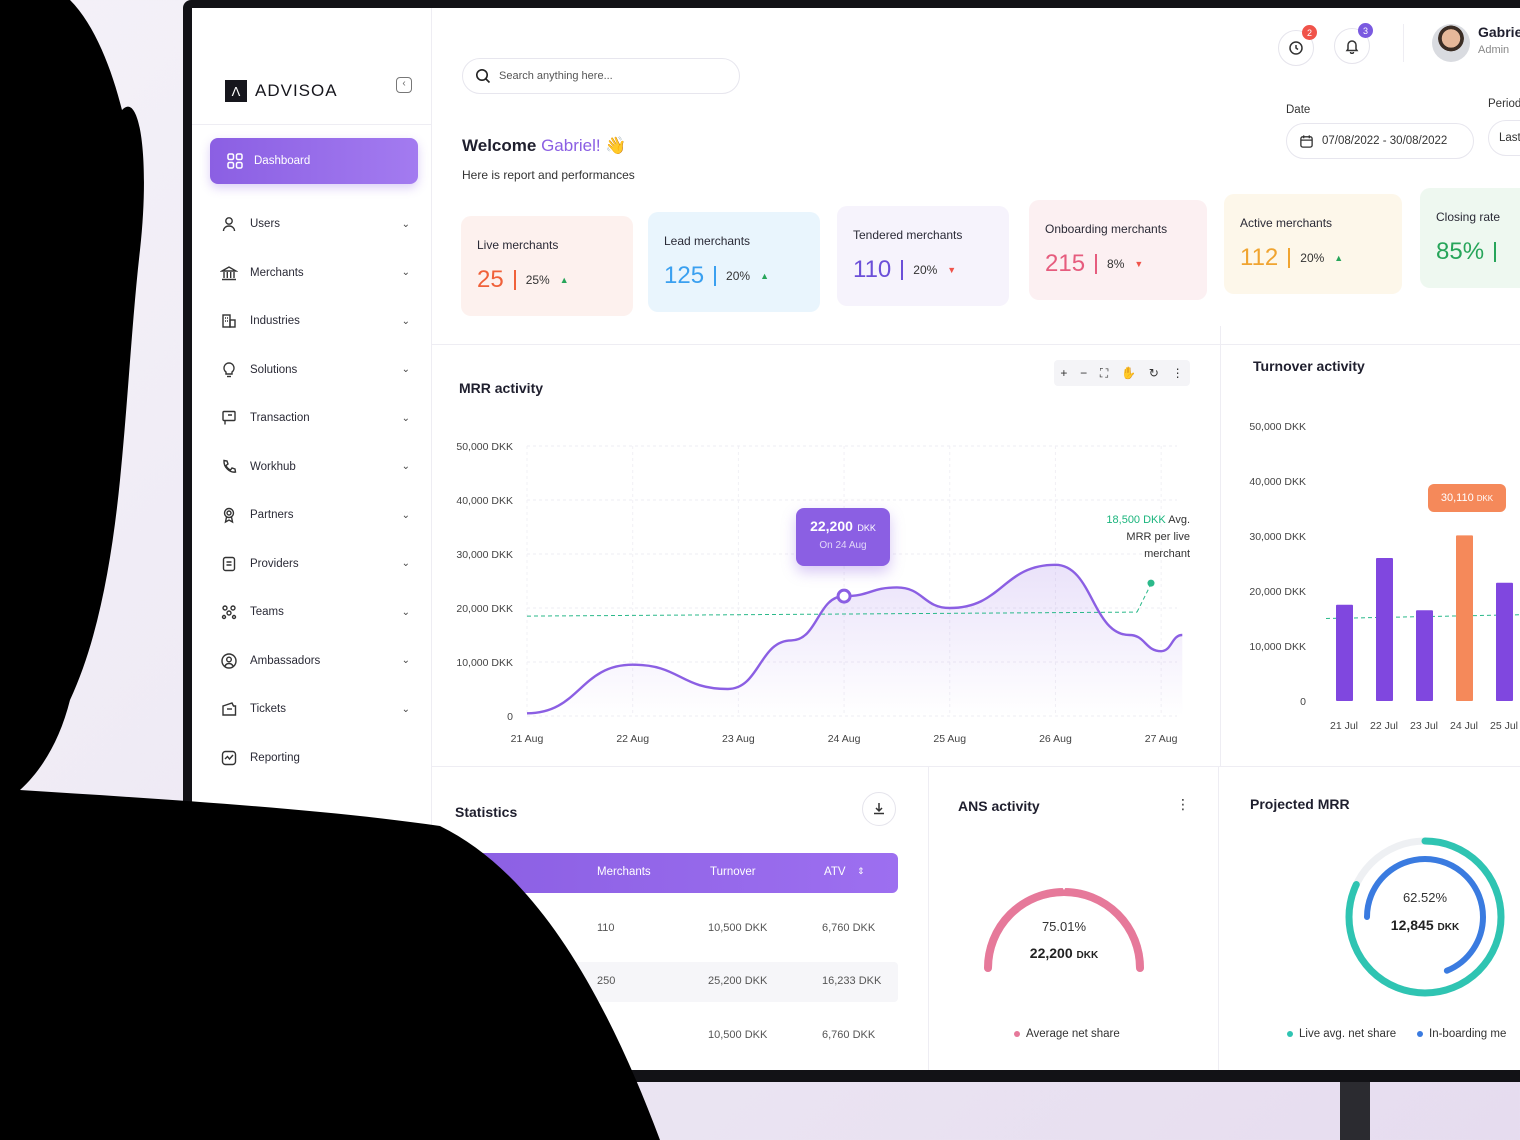 Image resolution: width=1520 pixels, height=1140 pixels. I want to click on brand-logo: Λ ADVISOA, so click(281, 91).